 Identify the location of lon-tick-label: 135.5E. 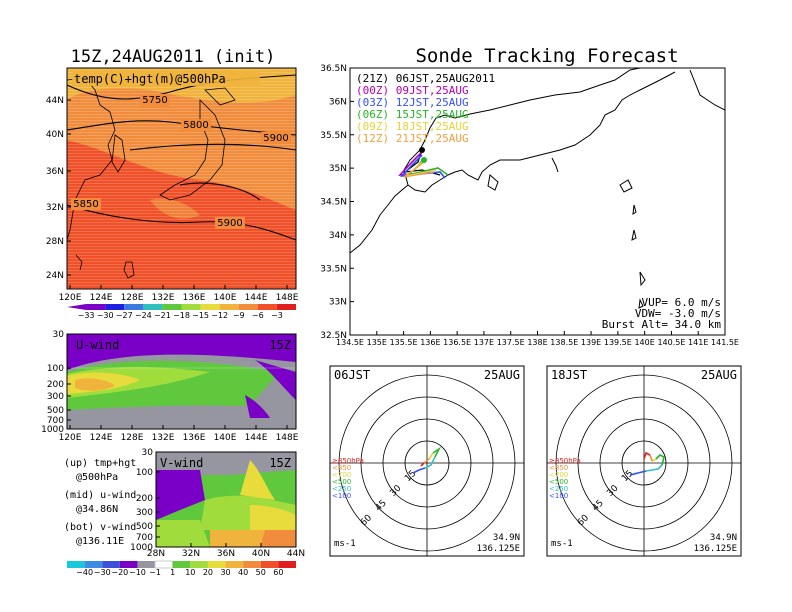
(404, 342).